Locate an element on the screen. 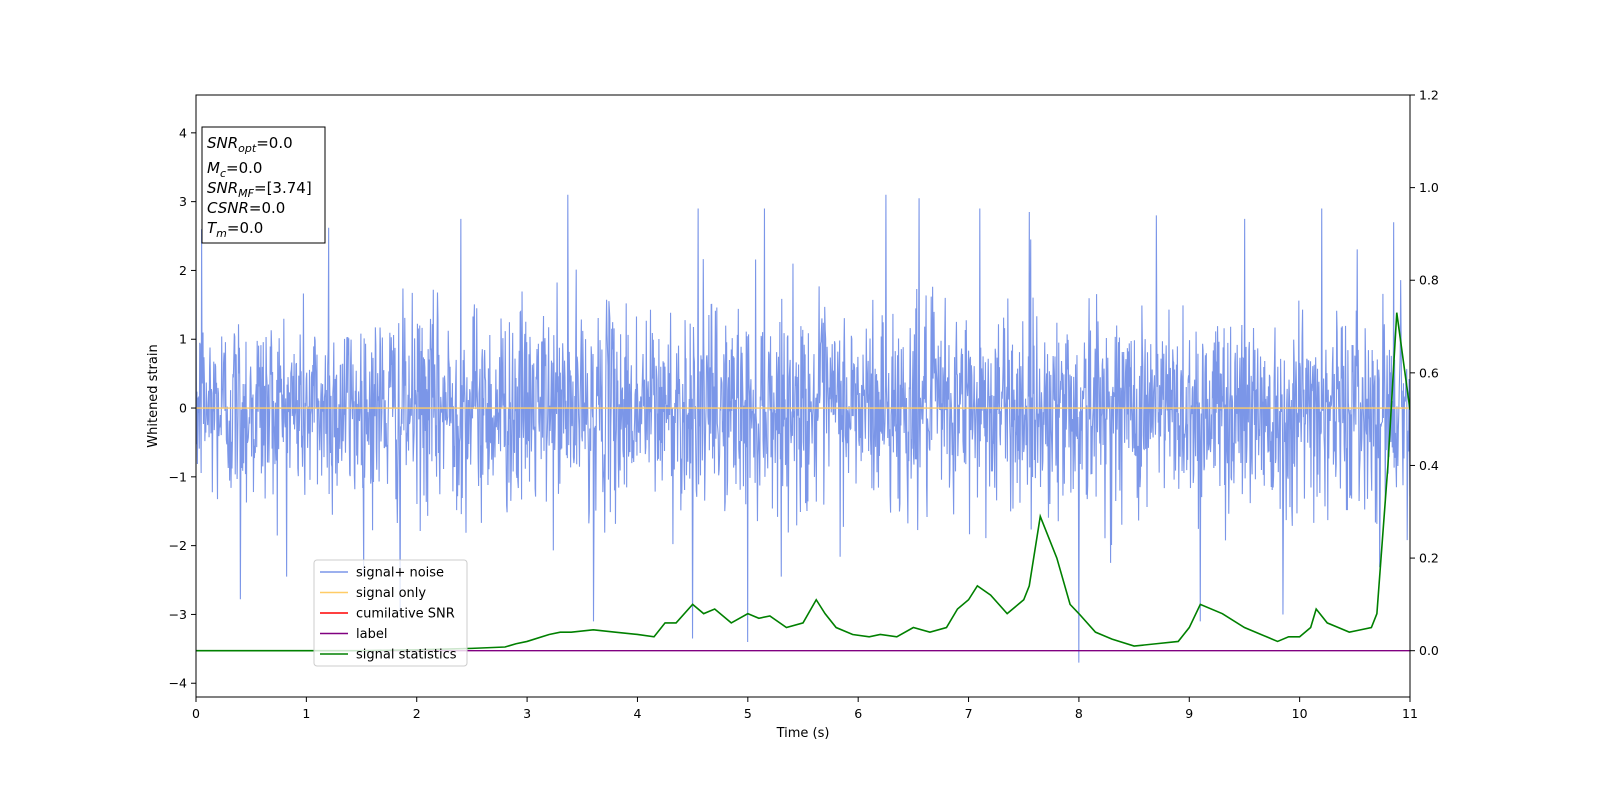 The image size is (1600, 804). y-axis-right: 0.0 0.2 0.4 0.6 0.8 1.0 1.2 is located at coordinates (1424, 373).